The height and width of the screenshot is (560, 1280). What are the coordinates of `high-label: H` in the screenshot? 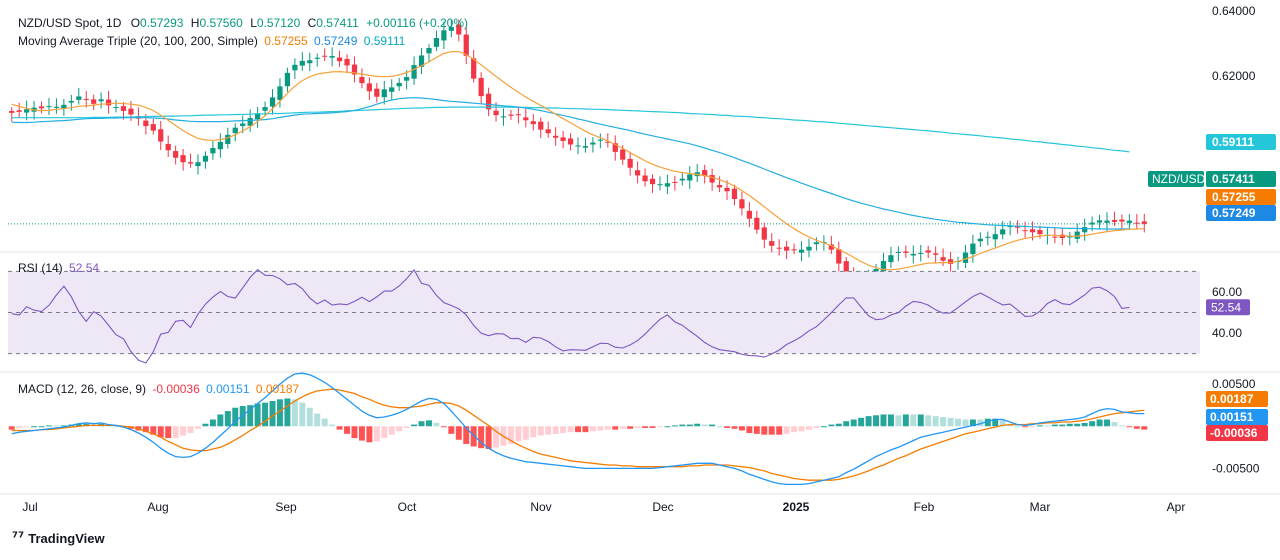 It's located at (195, 23).